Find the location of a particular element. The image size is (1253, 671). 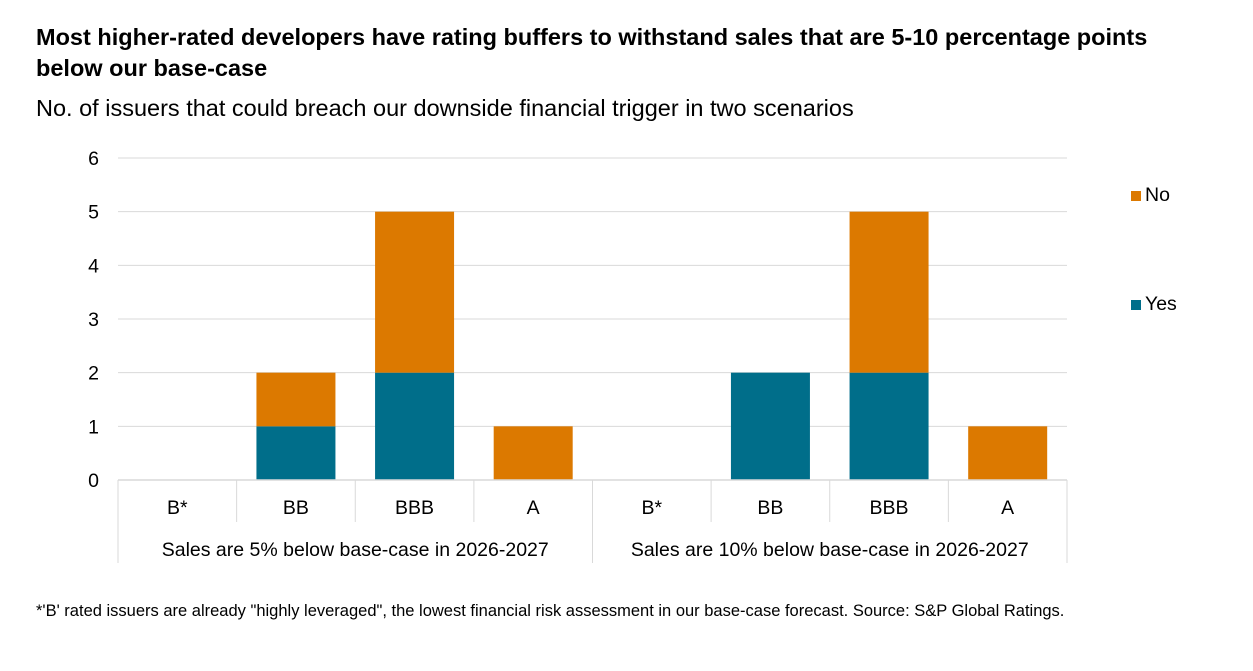

legend-swatch-no is located at coordinates (1136, 195).